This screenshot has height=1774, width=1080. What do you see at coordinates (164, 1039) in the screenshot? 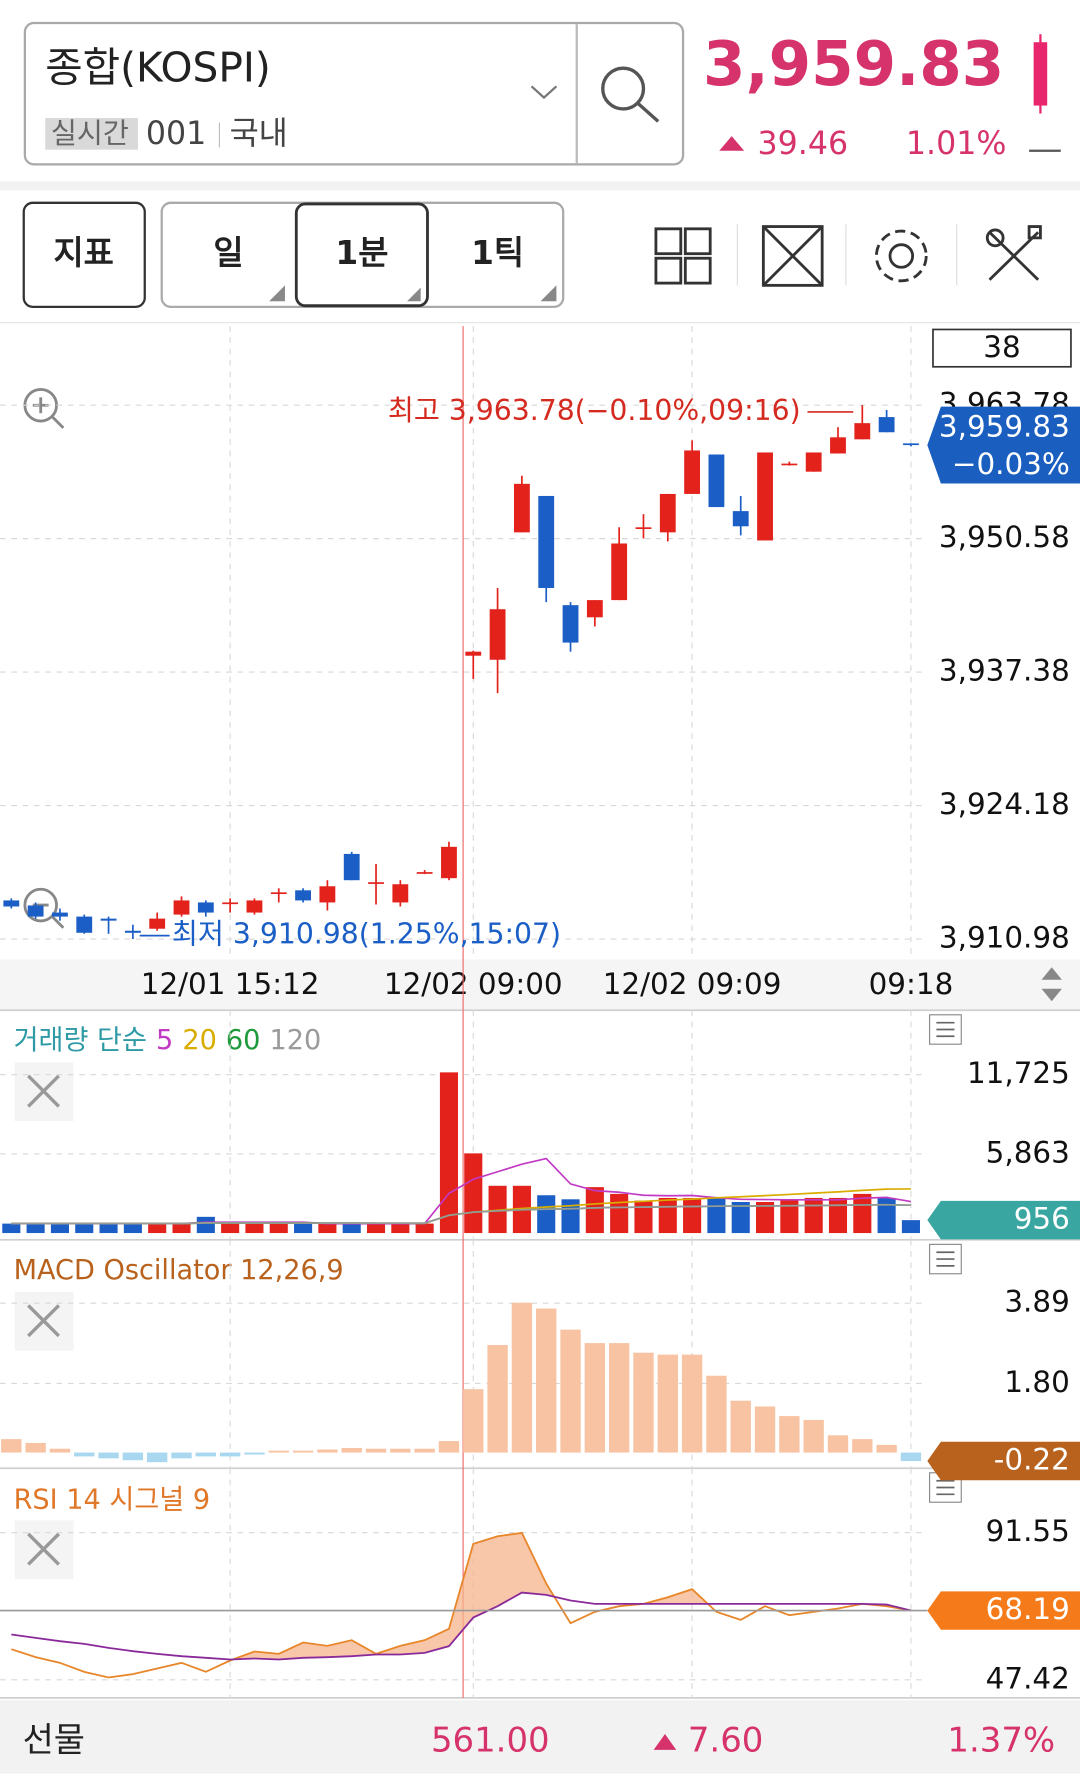
I see `ma-legend: 5` at bounding box center [164, 1039].